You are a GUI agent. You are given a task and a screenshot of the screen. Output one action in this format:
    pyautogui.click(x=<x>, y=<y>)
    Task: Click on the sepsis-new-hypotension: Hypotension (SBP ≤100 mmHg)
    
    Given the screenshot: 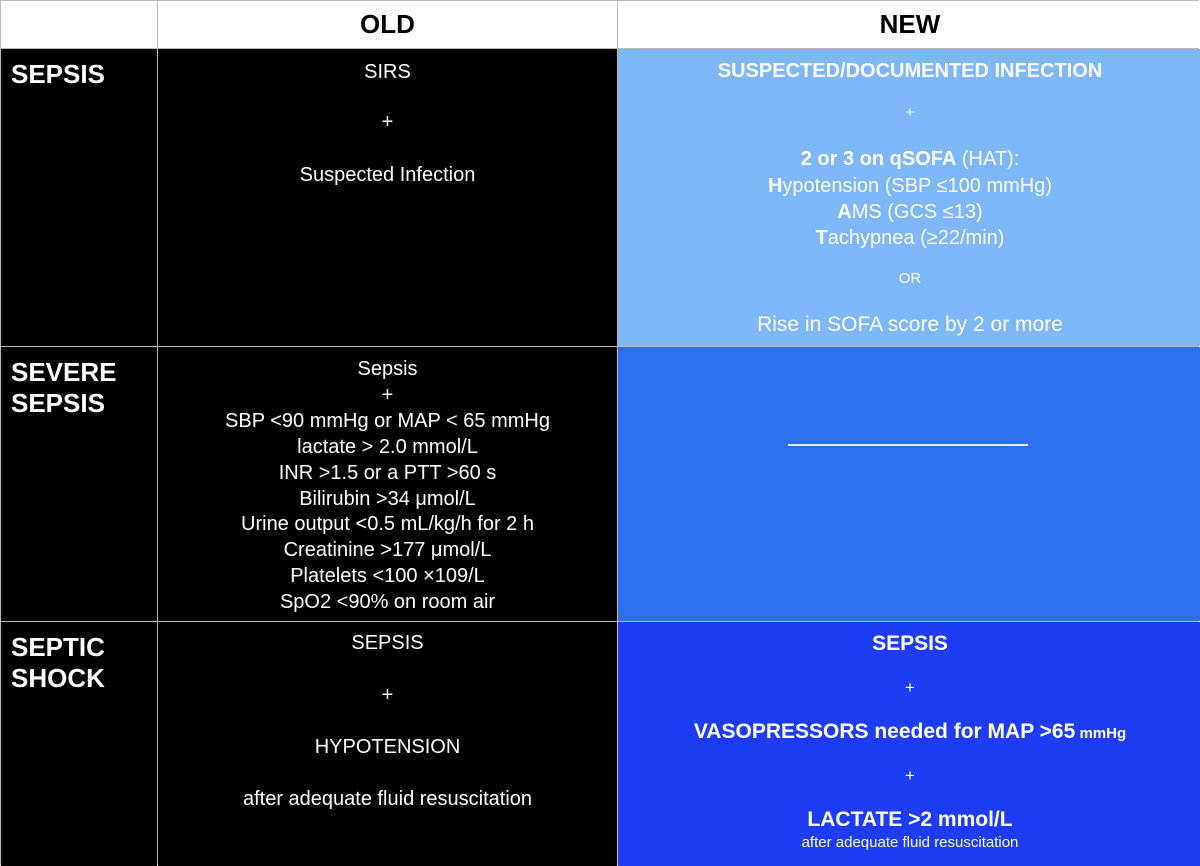 What is the action you would take?
    pyautogui.click(x=909, y=186)
    